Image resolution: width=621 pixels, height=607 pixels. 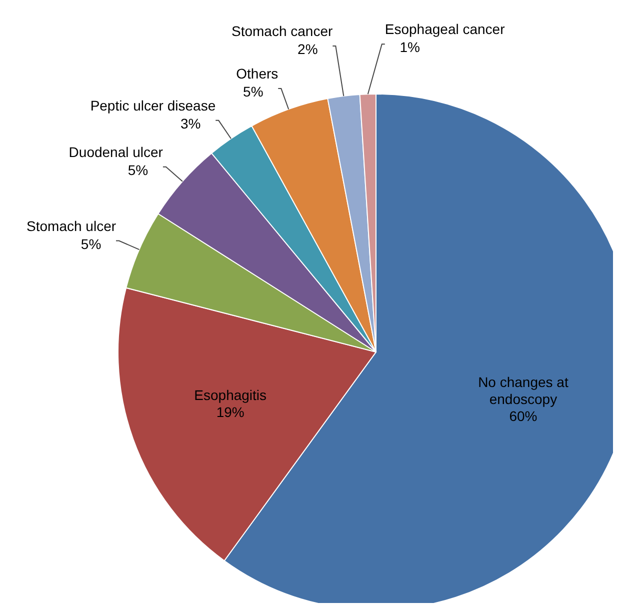 What do you see at coordinates (153, 105) in the screenshot?
I see `slice-label: Peptic ulcer disease` at bounding box center [153, 105].